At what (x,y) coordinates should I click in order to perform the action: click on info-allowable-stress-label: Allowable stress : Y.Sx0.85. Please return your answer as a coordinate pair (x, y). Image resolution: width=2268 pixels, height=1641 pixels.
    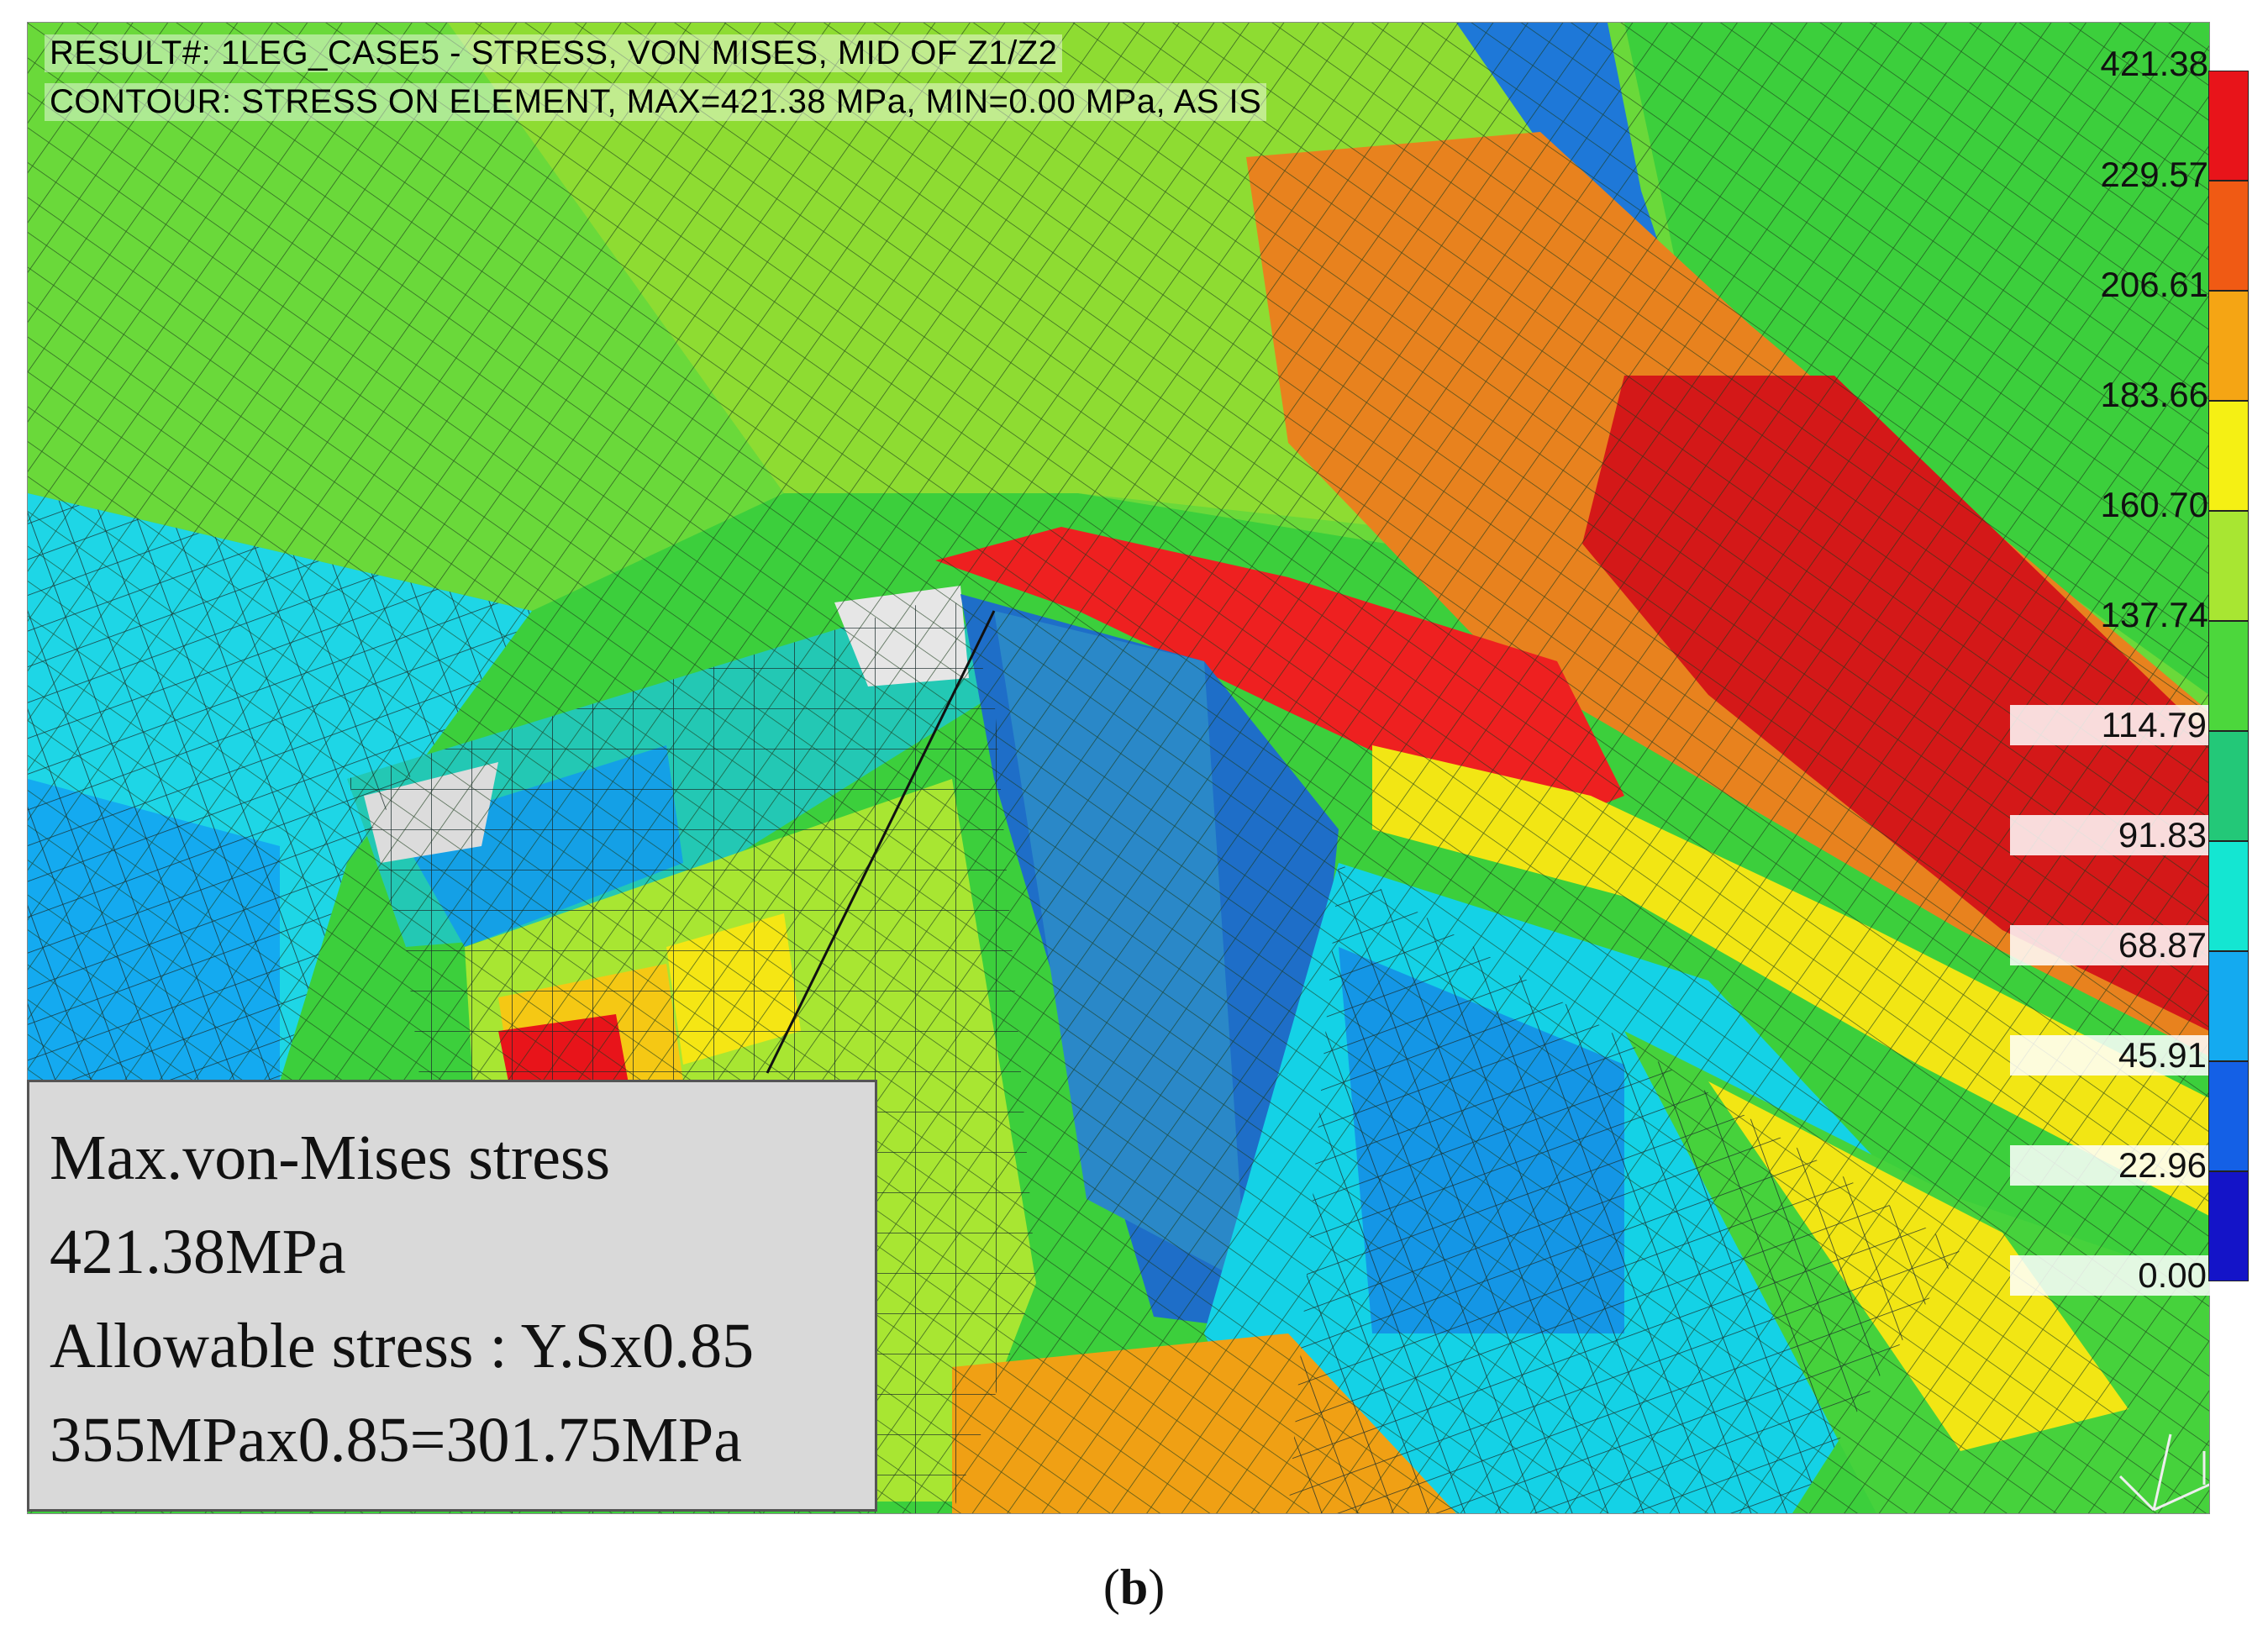
    Looking at the image, I should click on (402, 1346).